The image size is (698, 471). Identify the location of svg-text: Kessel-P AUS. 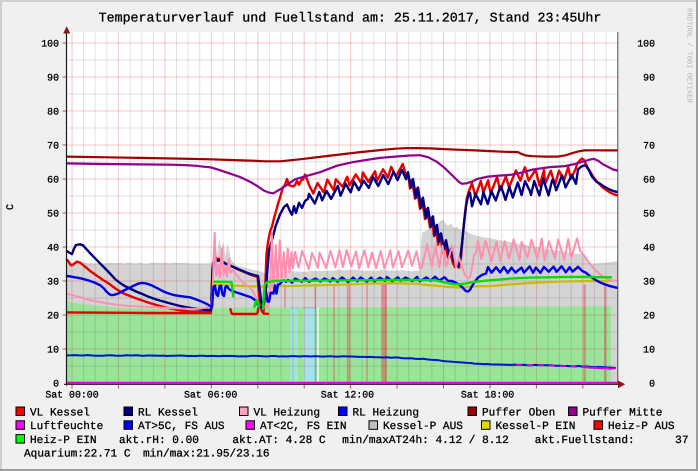
(423, 426).